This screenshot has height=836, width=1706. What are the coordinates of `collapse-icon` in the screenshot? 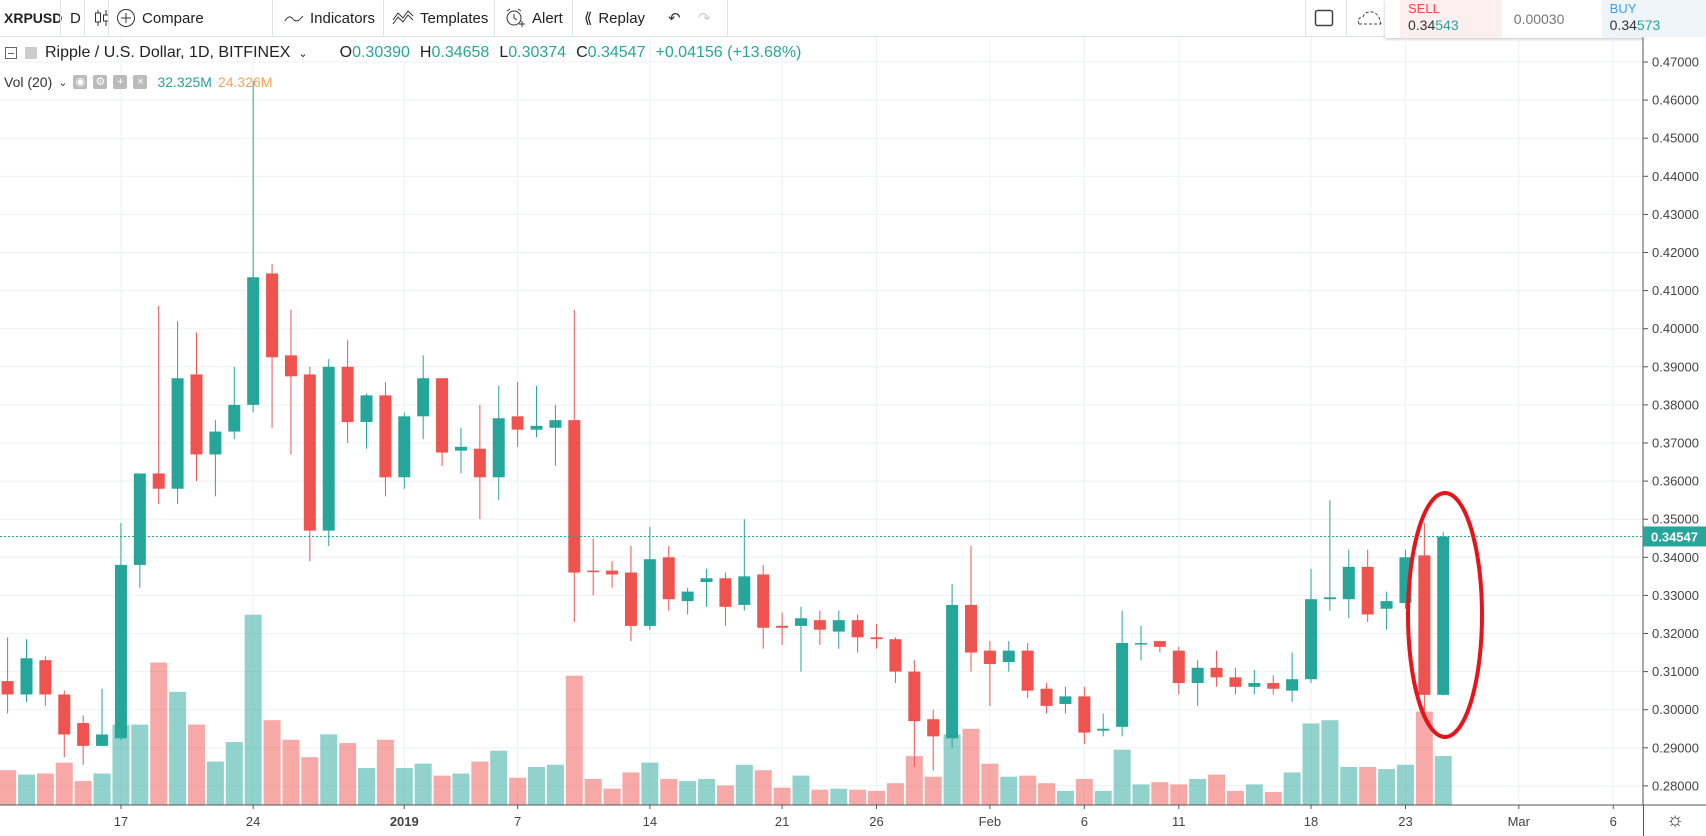 It's located at (11, 53).